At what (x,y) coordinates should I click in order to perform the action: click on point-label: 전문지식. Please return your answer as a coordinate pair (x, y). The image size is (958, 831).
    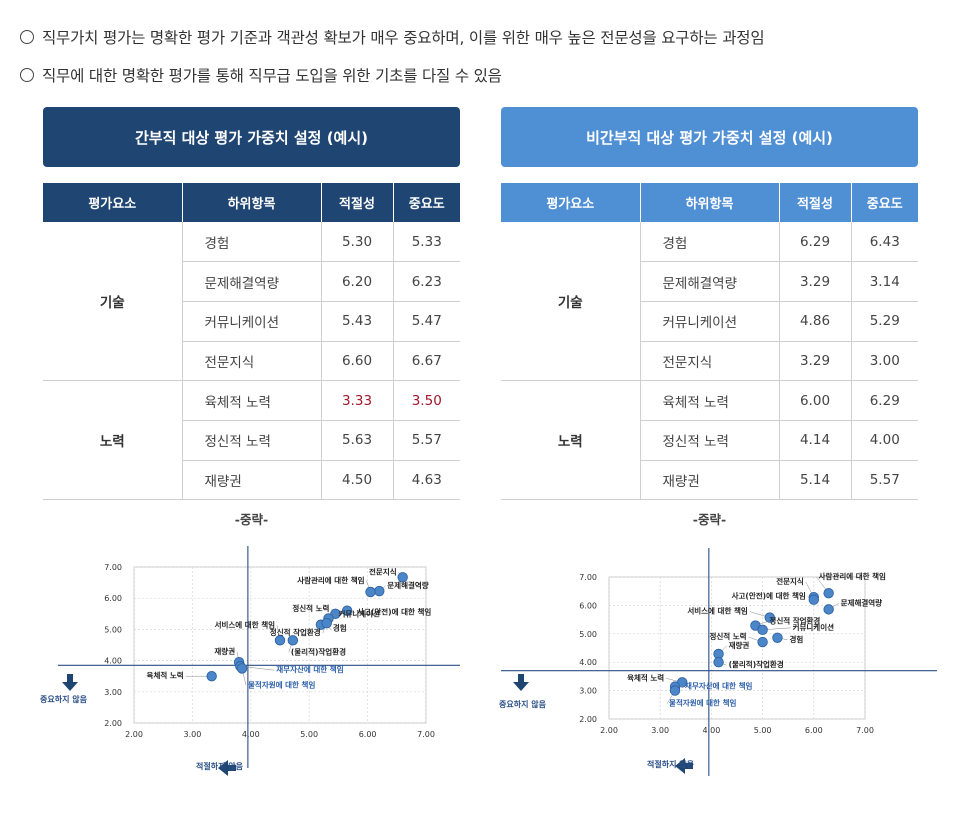
    Looking at the image, I should click on (383, 571).